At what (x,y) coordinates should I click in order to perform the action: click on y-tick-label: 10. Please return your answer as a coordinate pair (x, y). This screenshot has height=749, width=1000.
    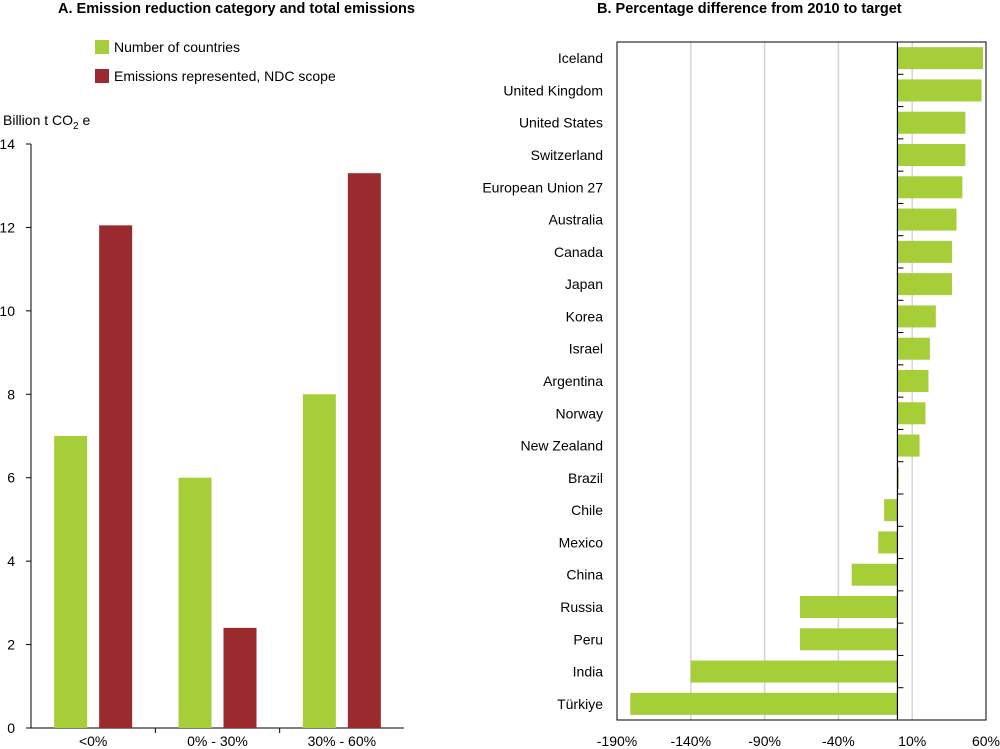
    Looking at the image, I should click on (7, 311).